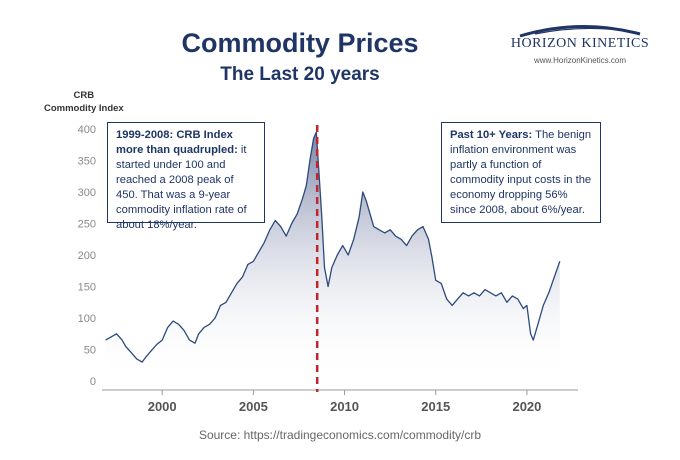 This screenshot has height=460, width=680. I want to click on logo-swoosh-icon, so click(580, 31).